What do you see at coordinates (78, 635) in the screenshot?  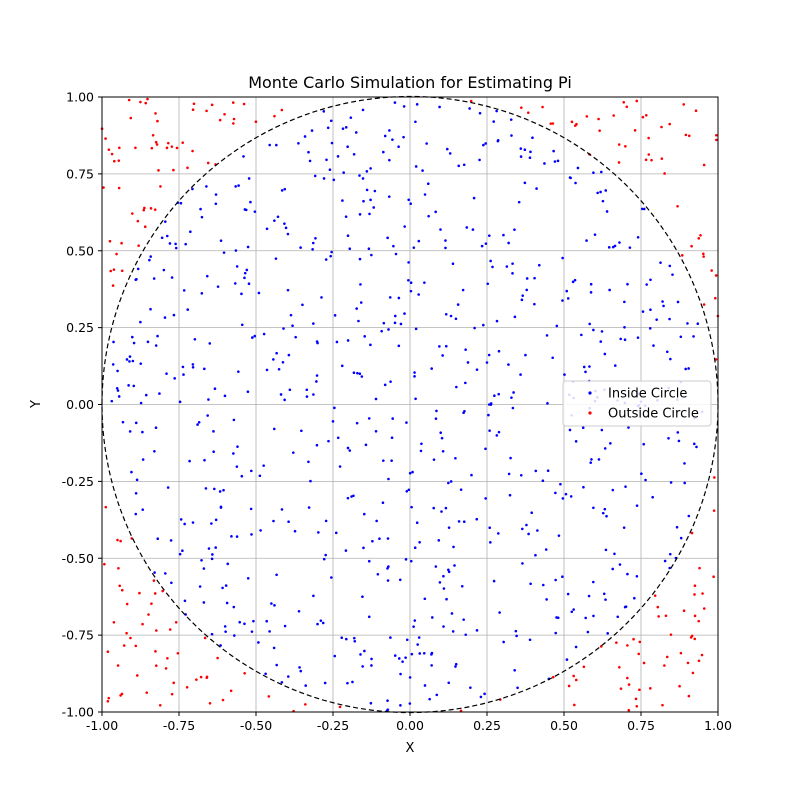 I see `y-tick-label: -0.75` at bounding box center [78, 635].